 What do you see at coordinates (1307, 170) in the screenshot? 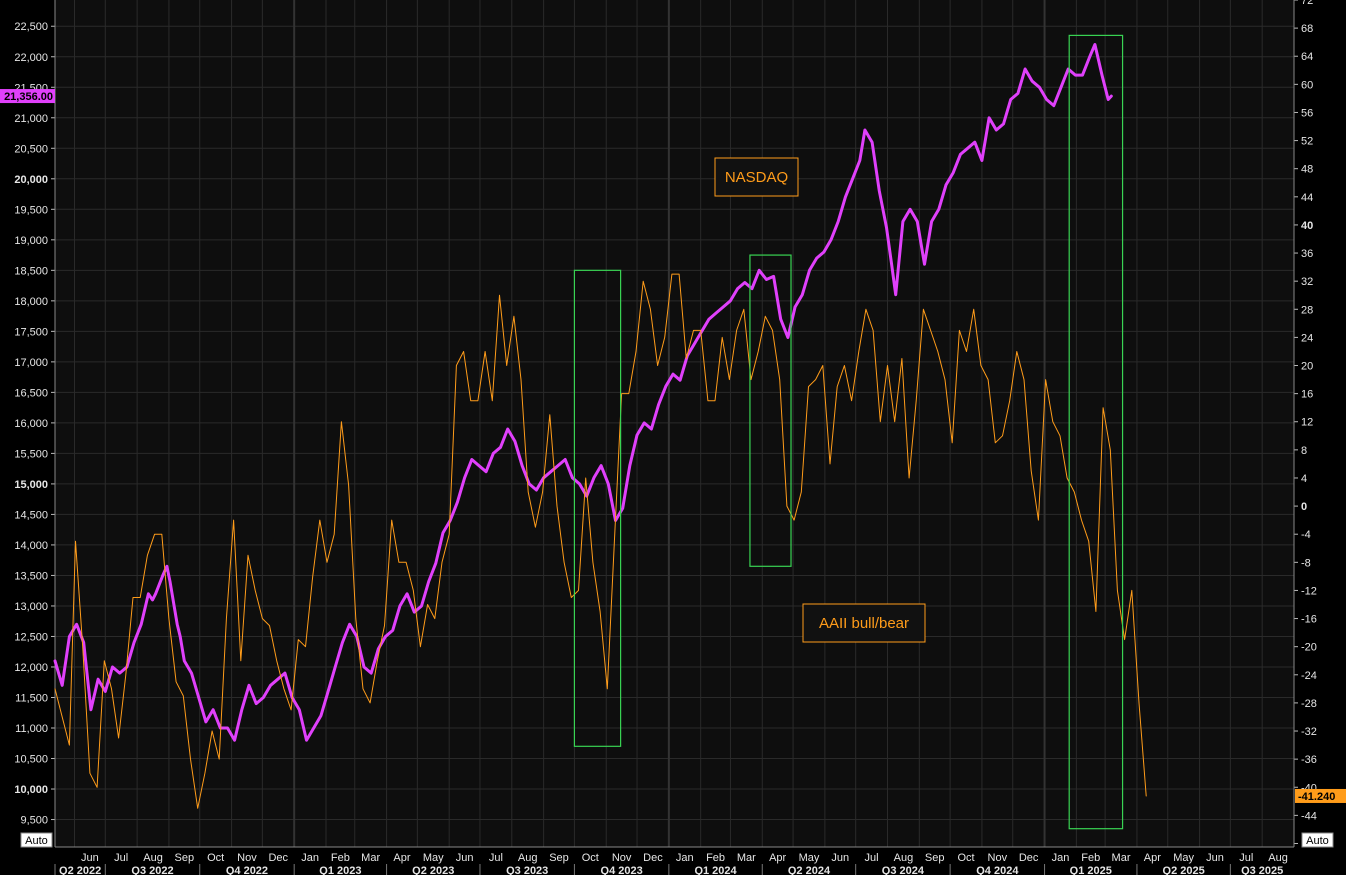
I see `right-tick-label: 48` at bounding box center [1307, 170].